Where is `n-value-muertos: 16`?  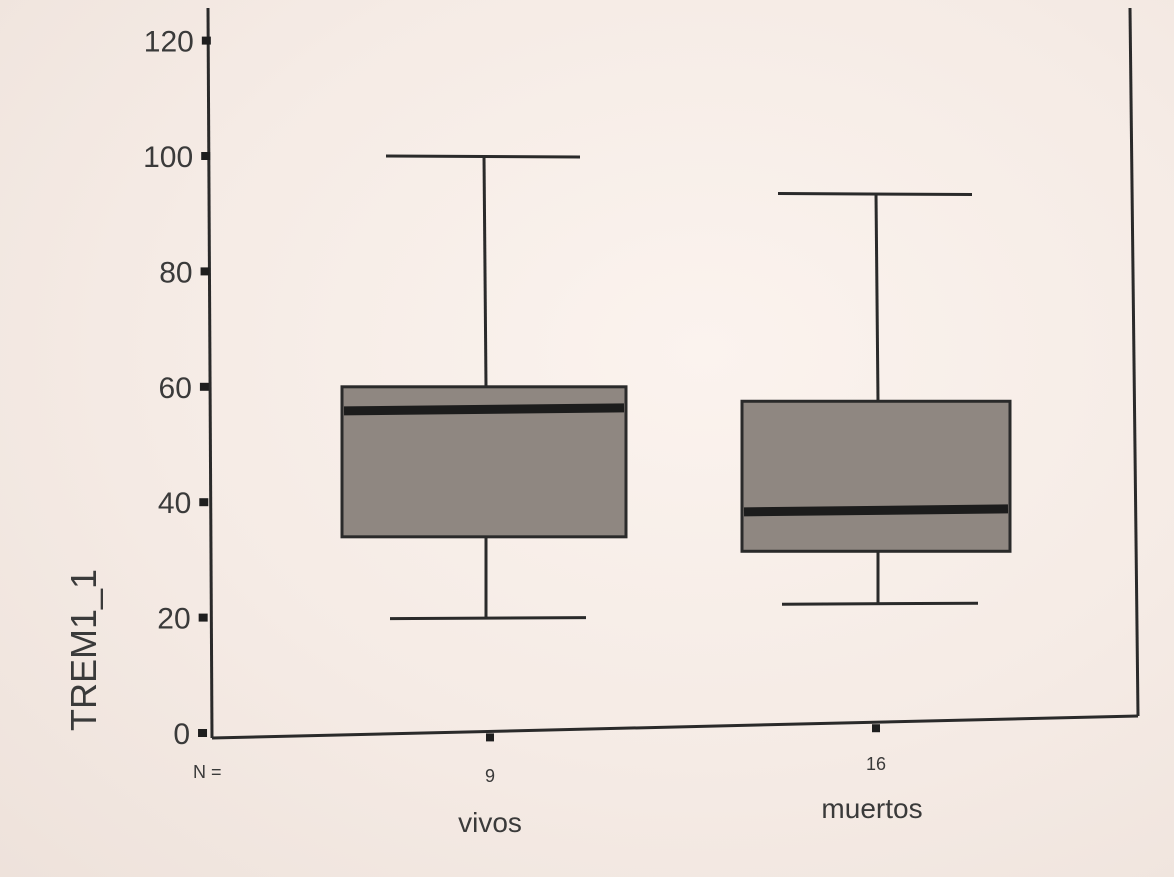 n-value-muertos: 16 is located at coordinates (876, 764).